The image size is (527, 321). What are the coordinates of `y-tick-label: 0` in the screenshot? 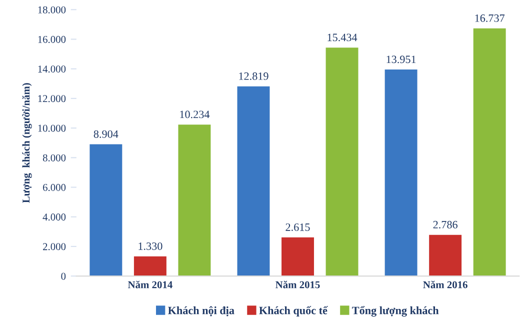 It's located at (63, 276).